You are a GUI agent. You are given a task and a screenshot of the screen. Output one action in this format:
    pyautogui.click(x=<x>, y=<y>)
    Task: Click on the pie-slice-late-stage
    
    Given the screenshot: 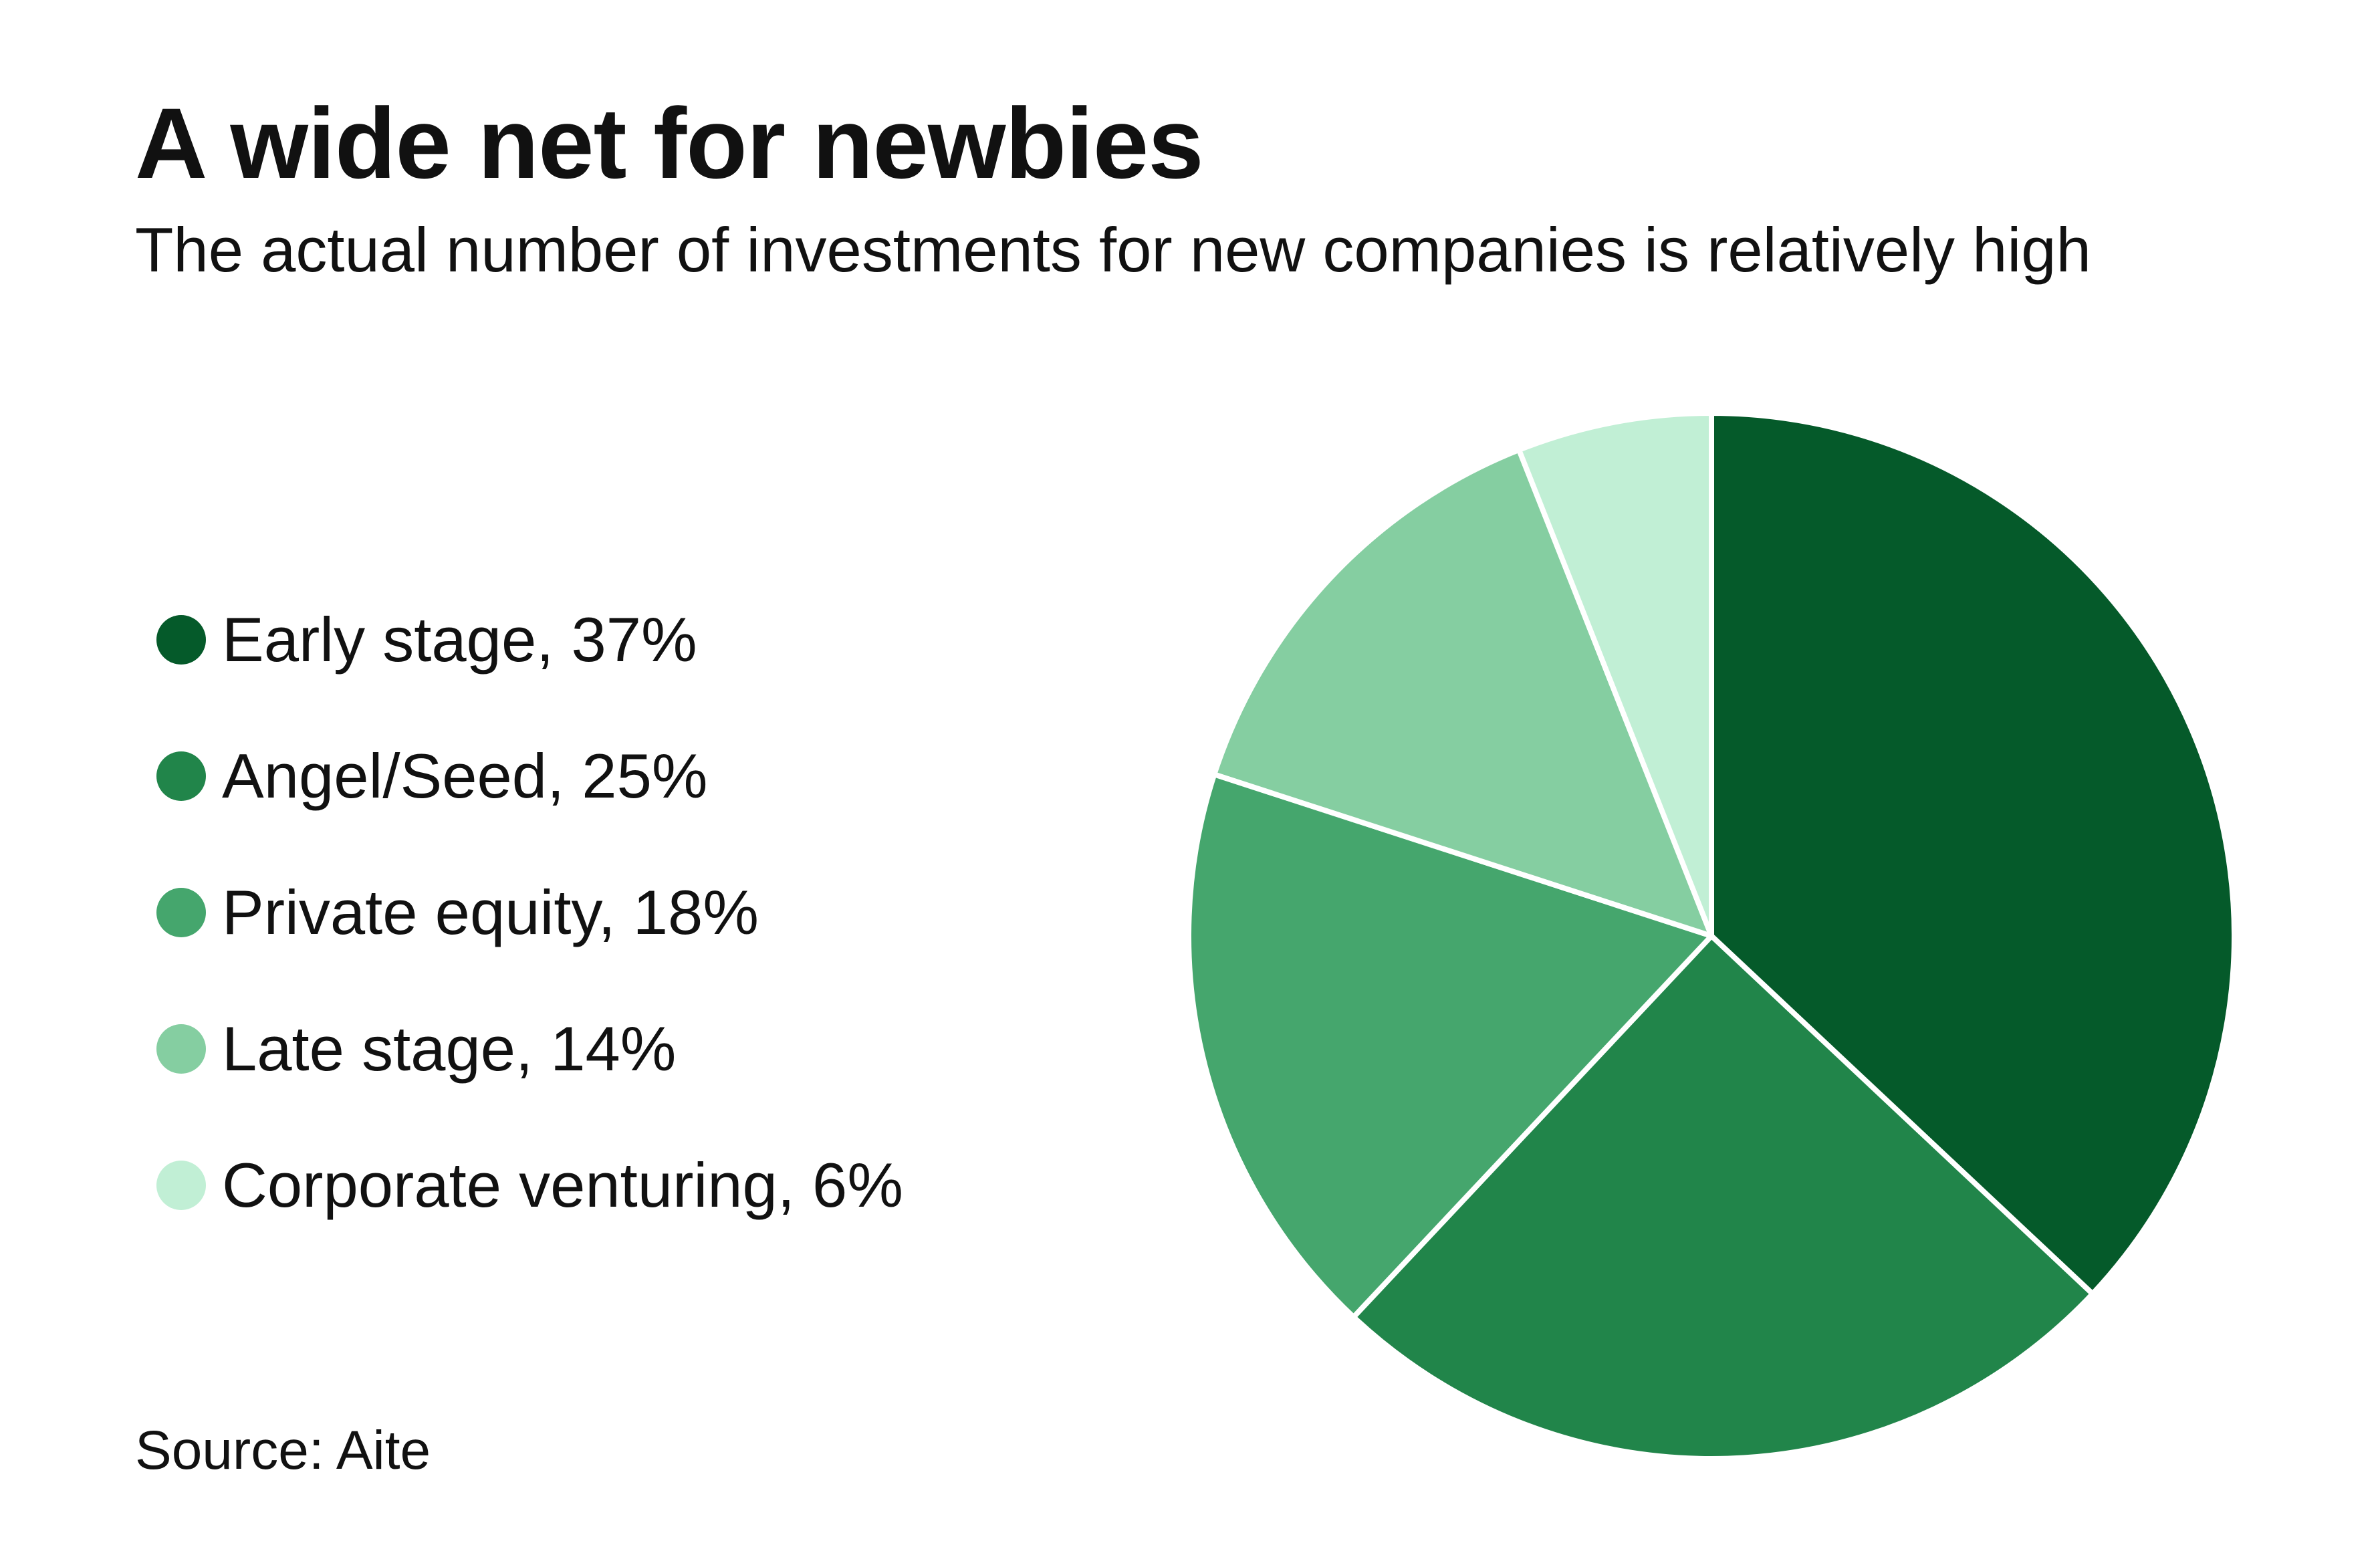 What is the action you would take?
    pyautogui.click(x=1462, y=693)
    